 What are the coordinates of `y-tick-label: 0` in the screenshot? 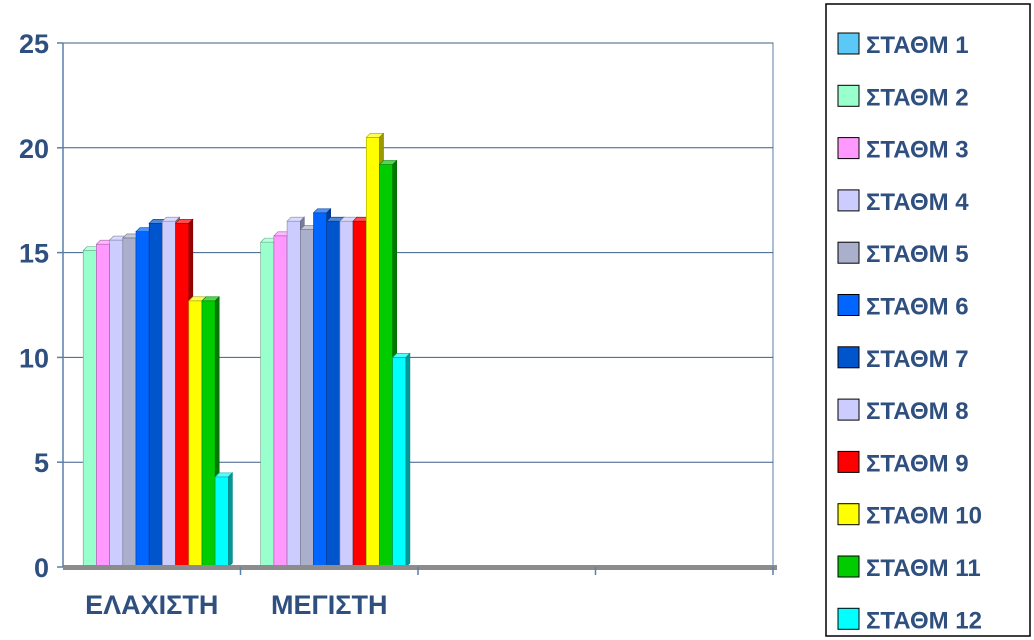 It's located at (41, 568).